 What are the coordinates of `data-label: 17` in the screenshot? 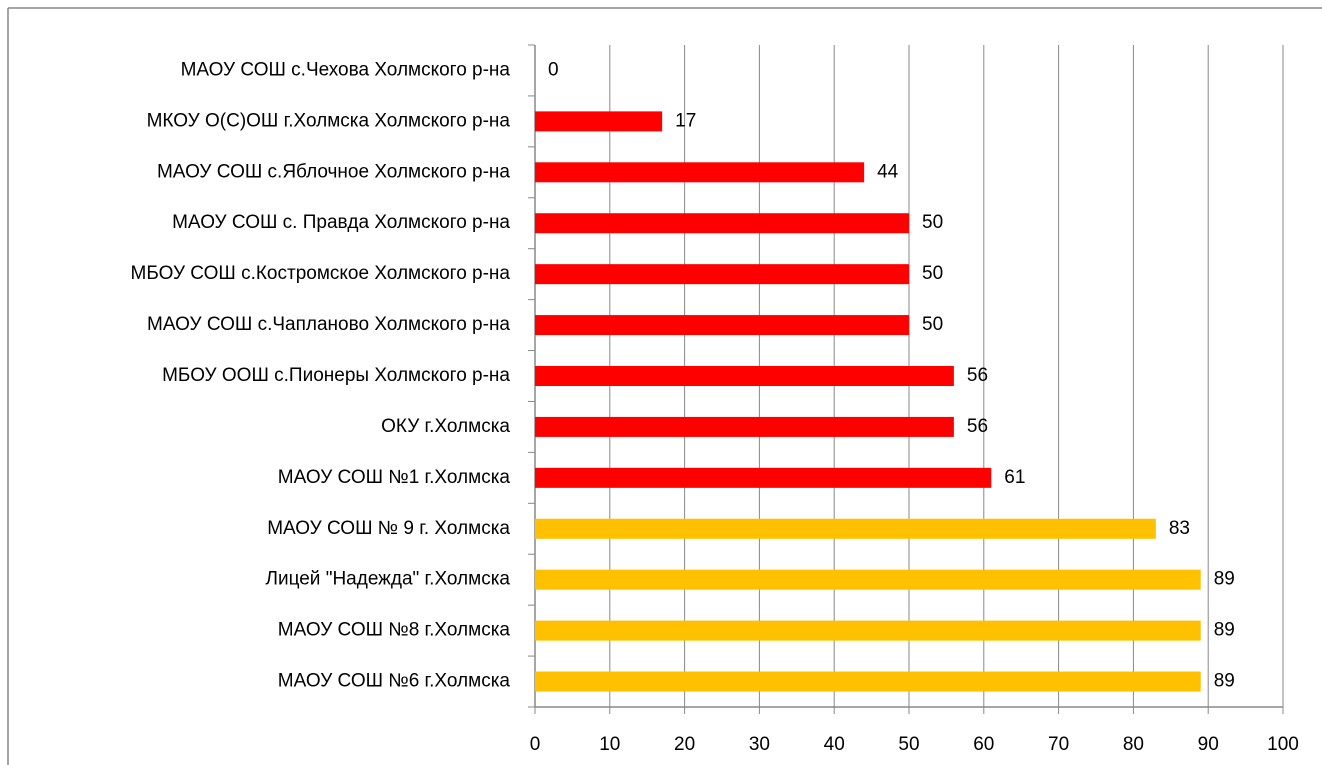 It's located at (685, 120).